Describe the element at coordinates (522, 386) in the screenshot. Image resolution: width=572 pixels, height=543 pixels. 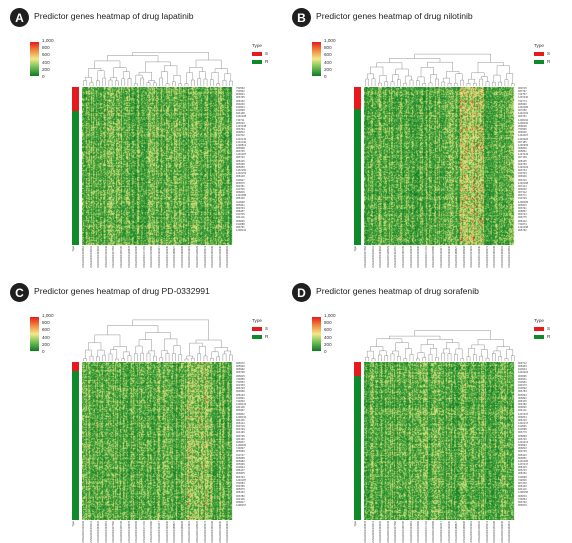
I see `row-label: 949176` at that location.